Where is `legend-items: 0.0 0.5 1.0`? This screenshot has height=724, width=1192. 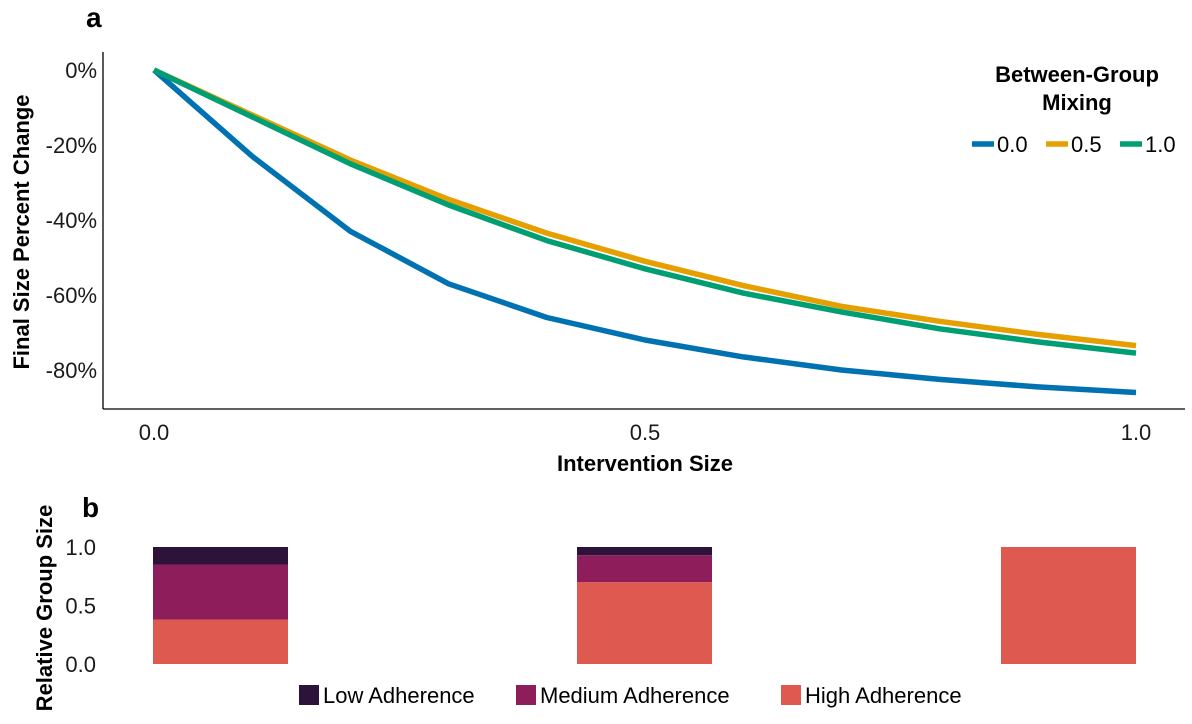 legend-items: 0.0 0.5 1.0 is located at coordinates (1074, 144).